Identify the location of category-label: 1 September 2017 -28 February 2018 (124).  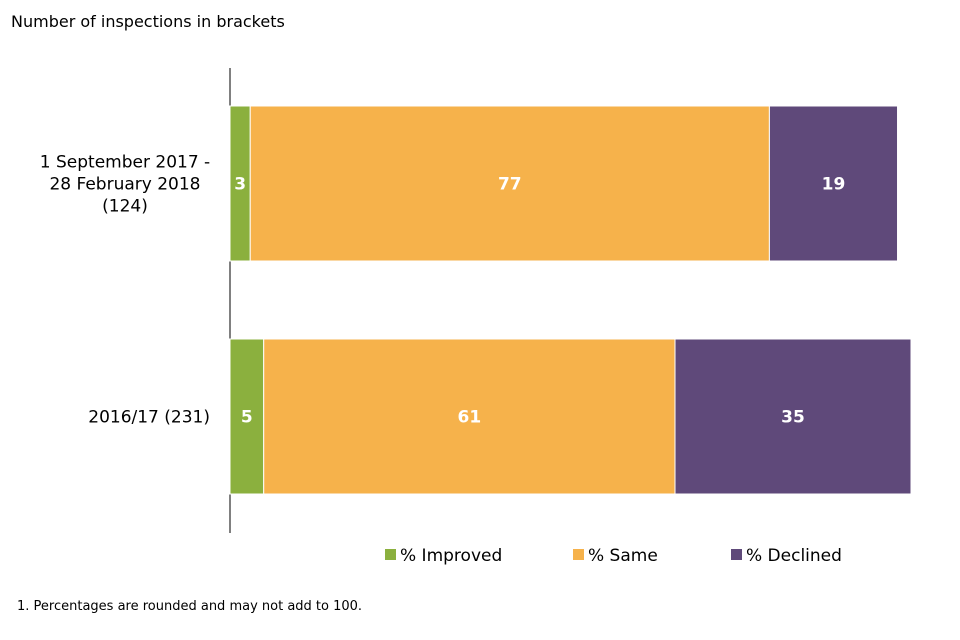
(125, 185).